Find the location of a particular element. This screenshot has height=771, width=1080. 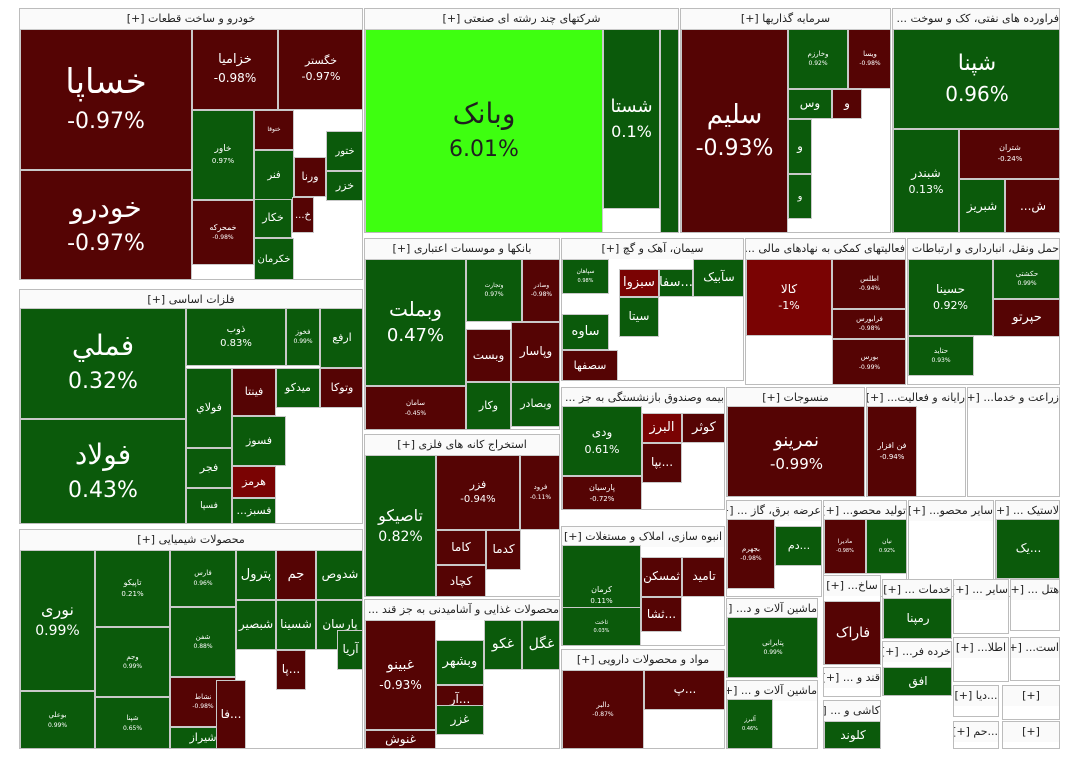

sector-header: محصولات شیمیایی [+] is located at coordinates (191, 540).